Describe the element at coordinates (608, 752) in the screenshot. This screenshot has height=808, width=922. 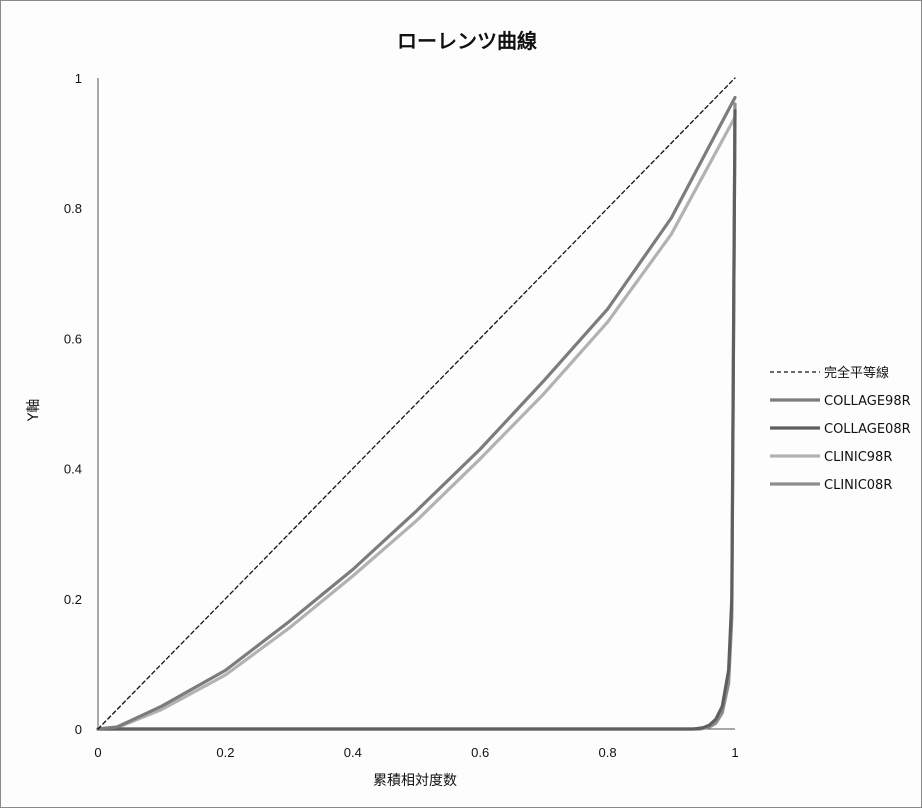
I see `x-tick-label: 0.8` at that location.